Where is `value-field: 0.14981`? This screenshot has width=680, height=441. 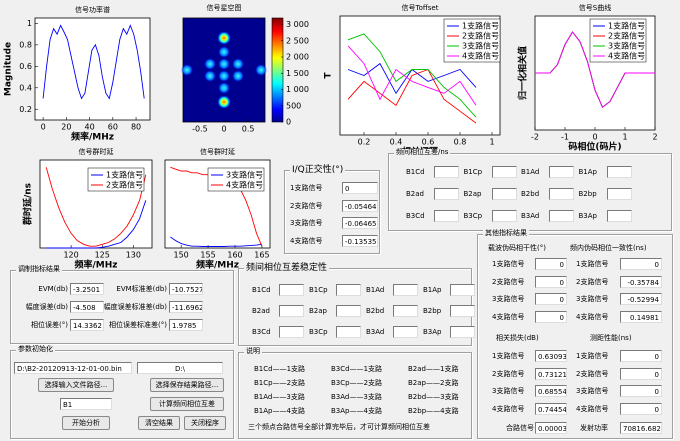
value-field: 0.14981 is located at coordinates (641, 316).